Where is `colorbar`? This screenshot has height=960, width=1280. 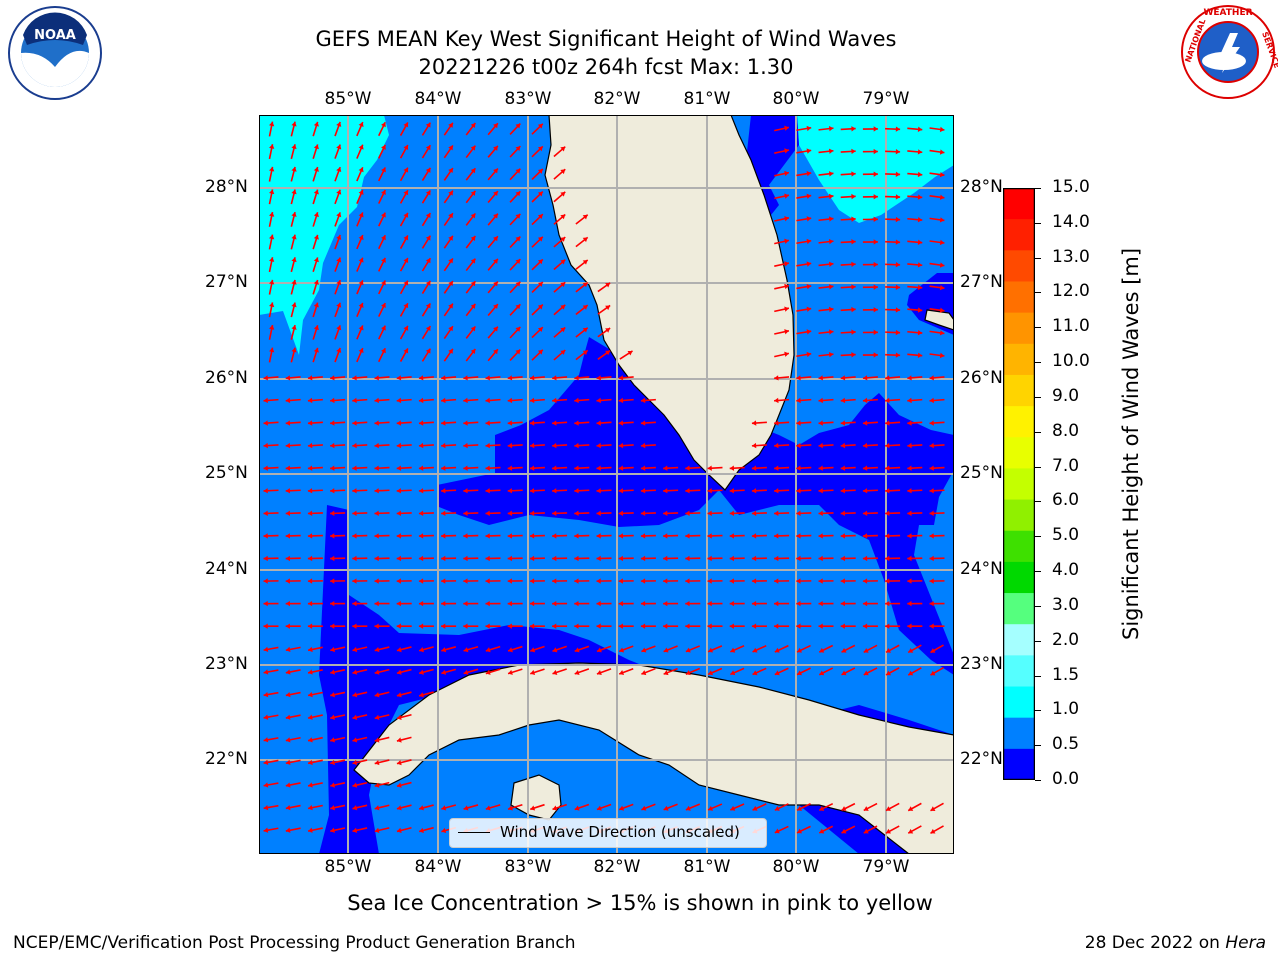 colorbar is located at coordinates (1019, 484).